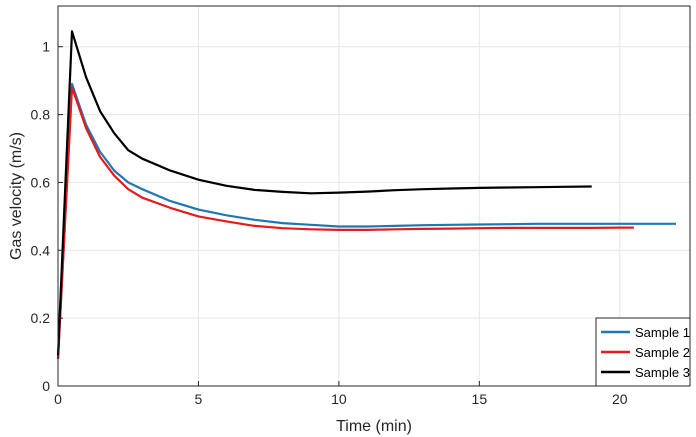 This screenshot has height=437, width=696. Describe the element at coordinates (199, 399) in the screenshot. I see `x-tick-label: 5` at that location.